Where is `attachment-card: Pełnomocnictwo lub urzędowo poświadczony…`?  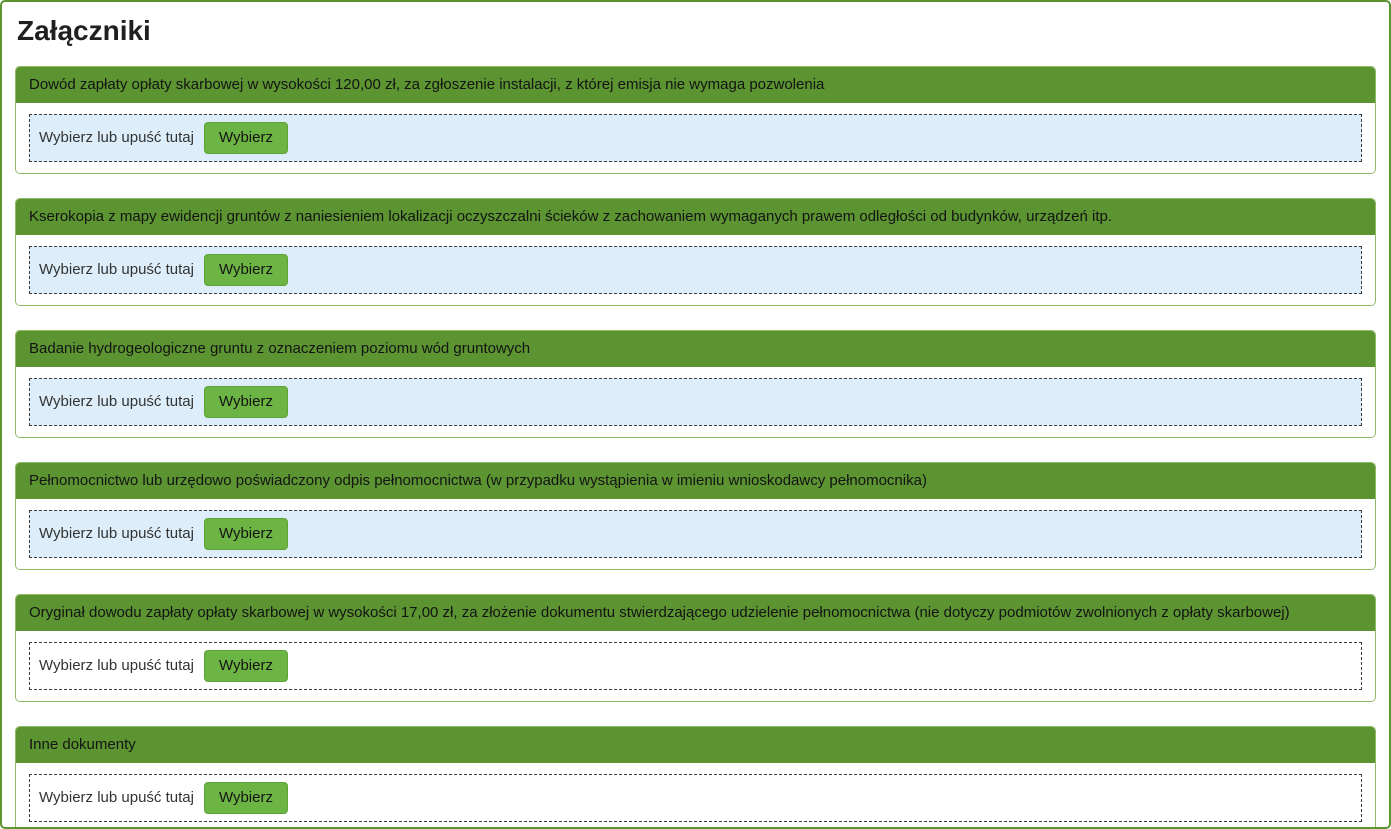
attachment-card: Pełnomocnictwo lub urzędowo poświadczony… is located at coordinates (695, 515).